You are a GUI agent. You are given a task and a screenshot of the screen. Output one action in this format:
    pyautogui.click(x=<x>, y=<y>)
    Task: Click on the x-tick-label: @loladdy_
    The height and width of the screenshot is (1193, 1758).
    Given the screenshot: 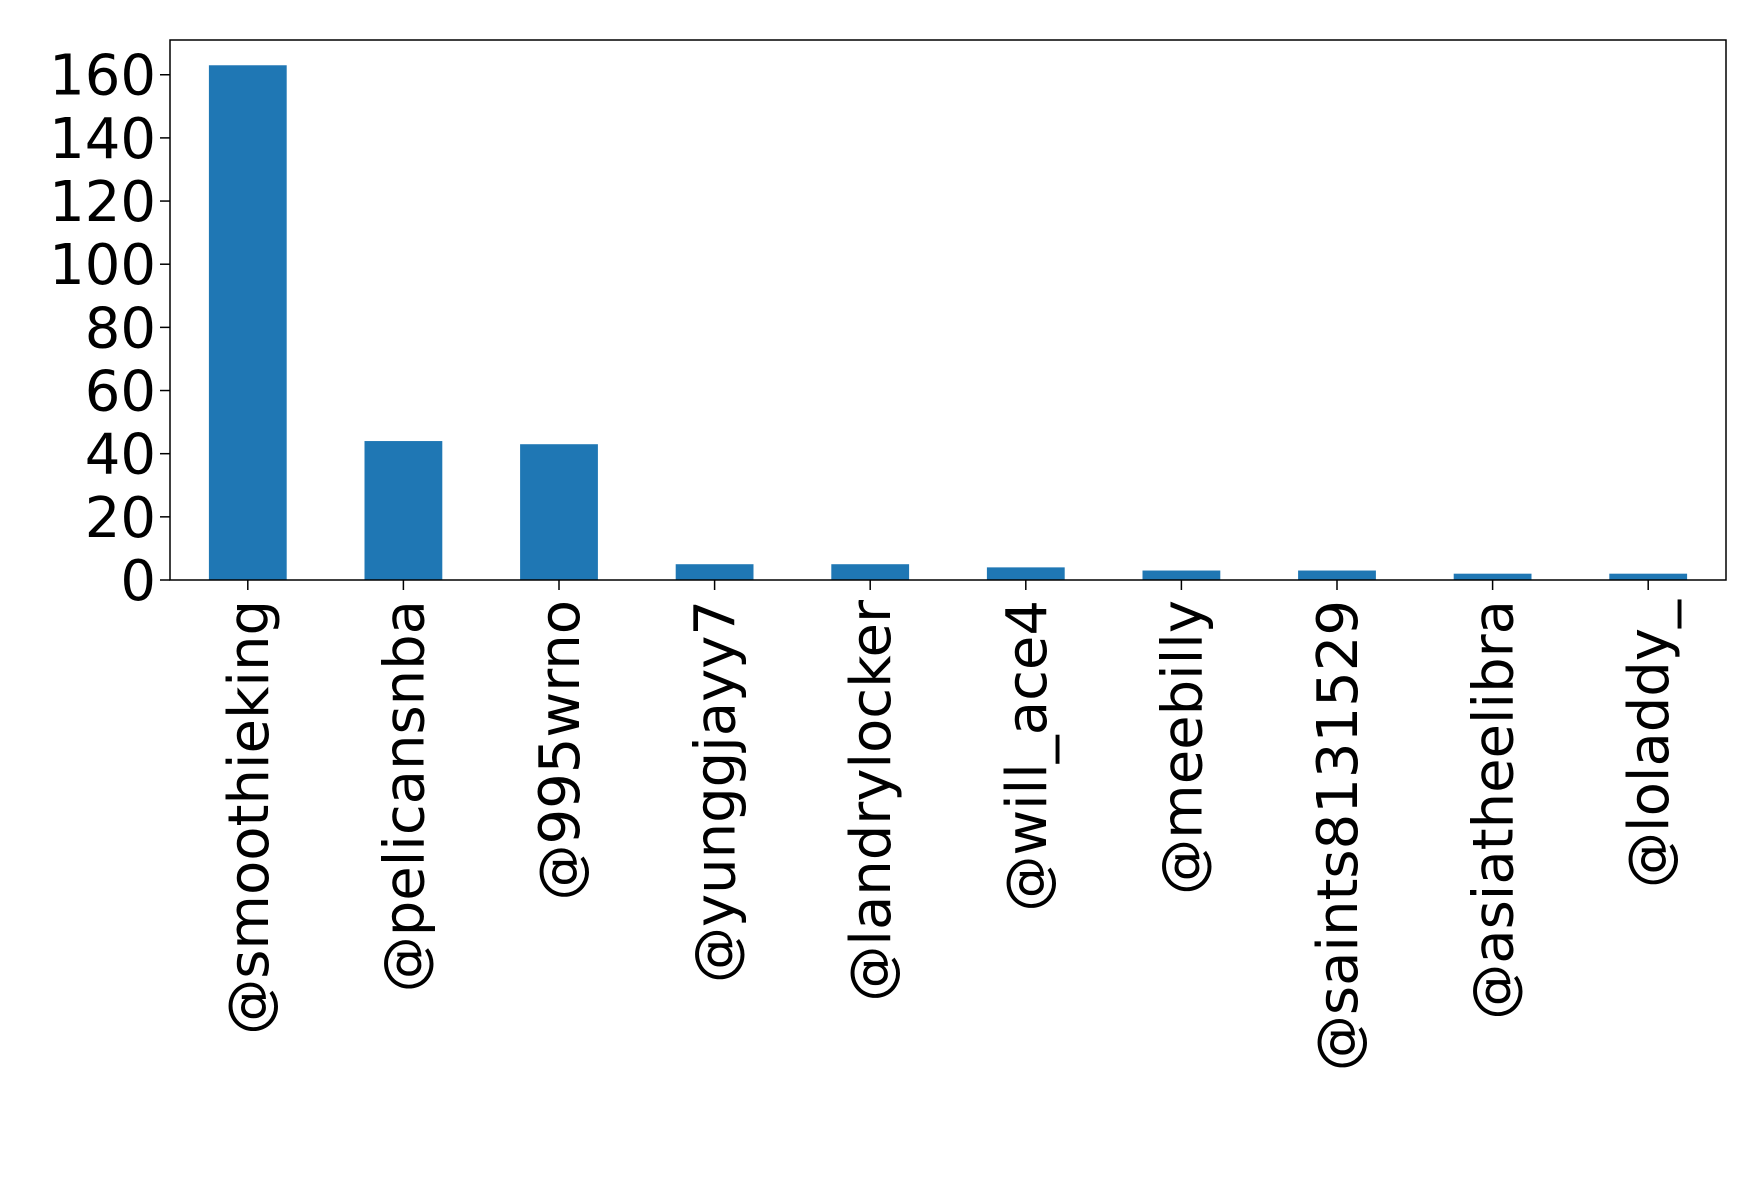 What is the action you would take?
    pyautogui.click(x=1649, y=743)
    